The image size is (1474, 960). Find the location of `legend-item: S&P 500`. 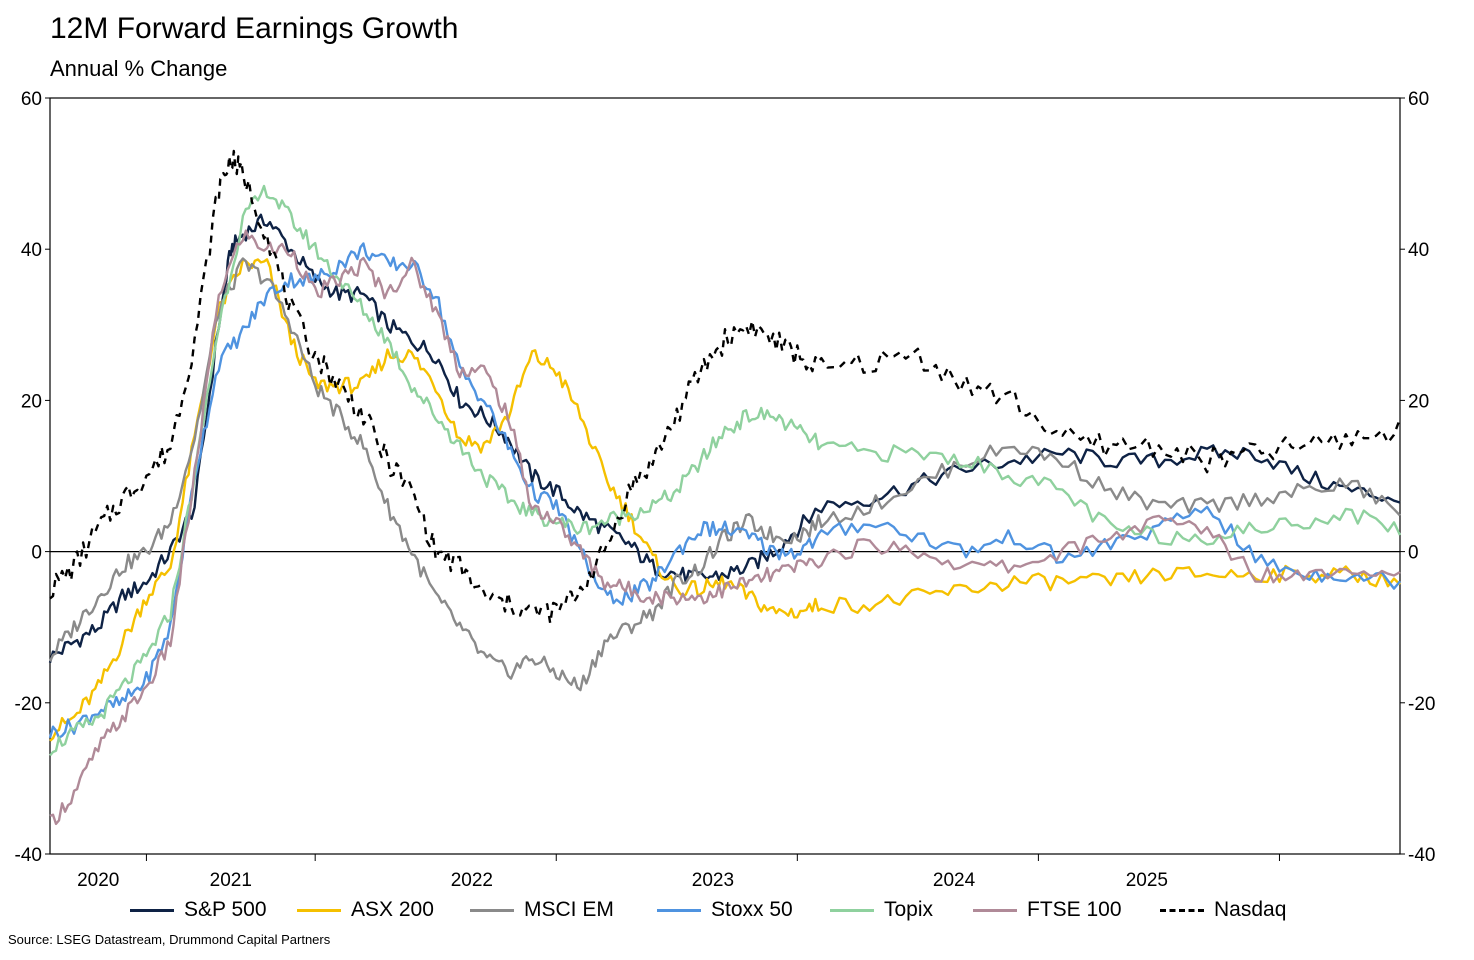

legend-item: S&P 500 is located at coordinates (198, 910).